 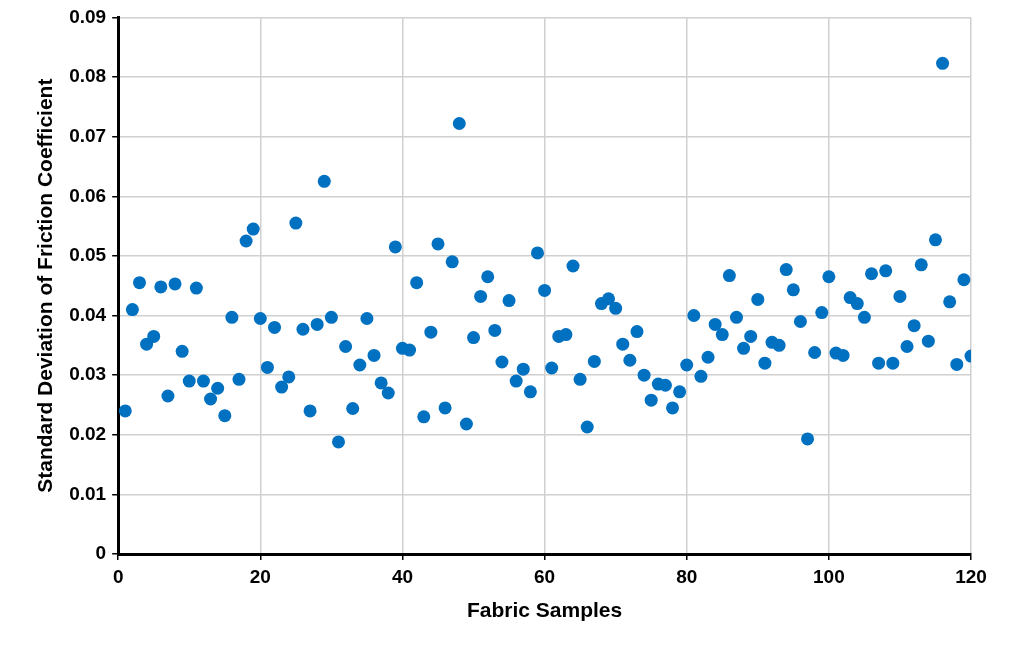 What do you see at coordinates (88, 314) in the screenshot?
I see `y-tick-label: 0.04` at bounding box center [88, 314].